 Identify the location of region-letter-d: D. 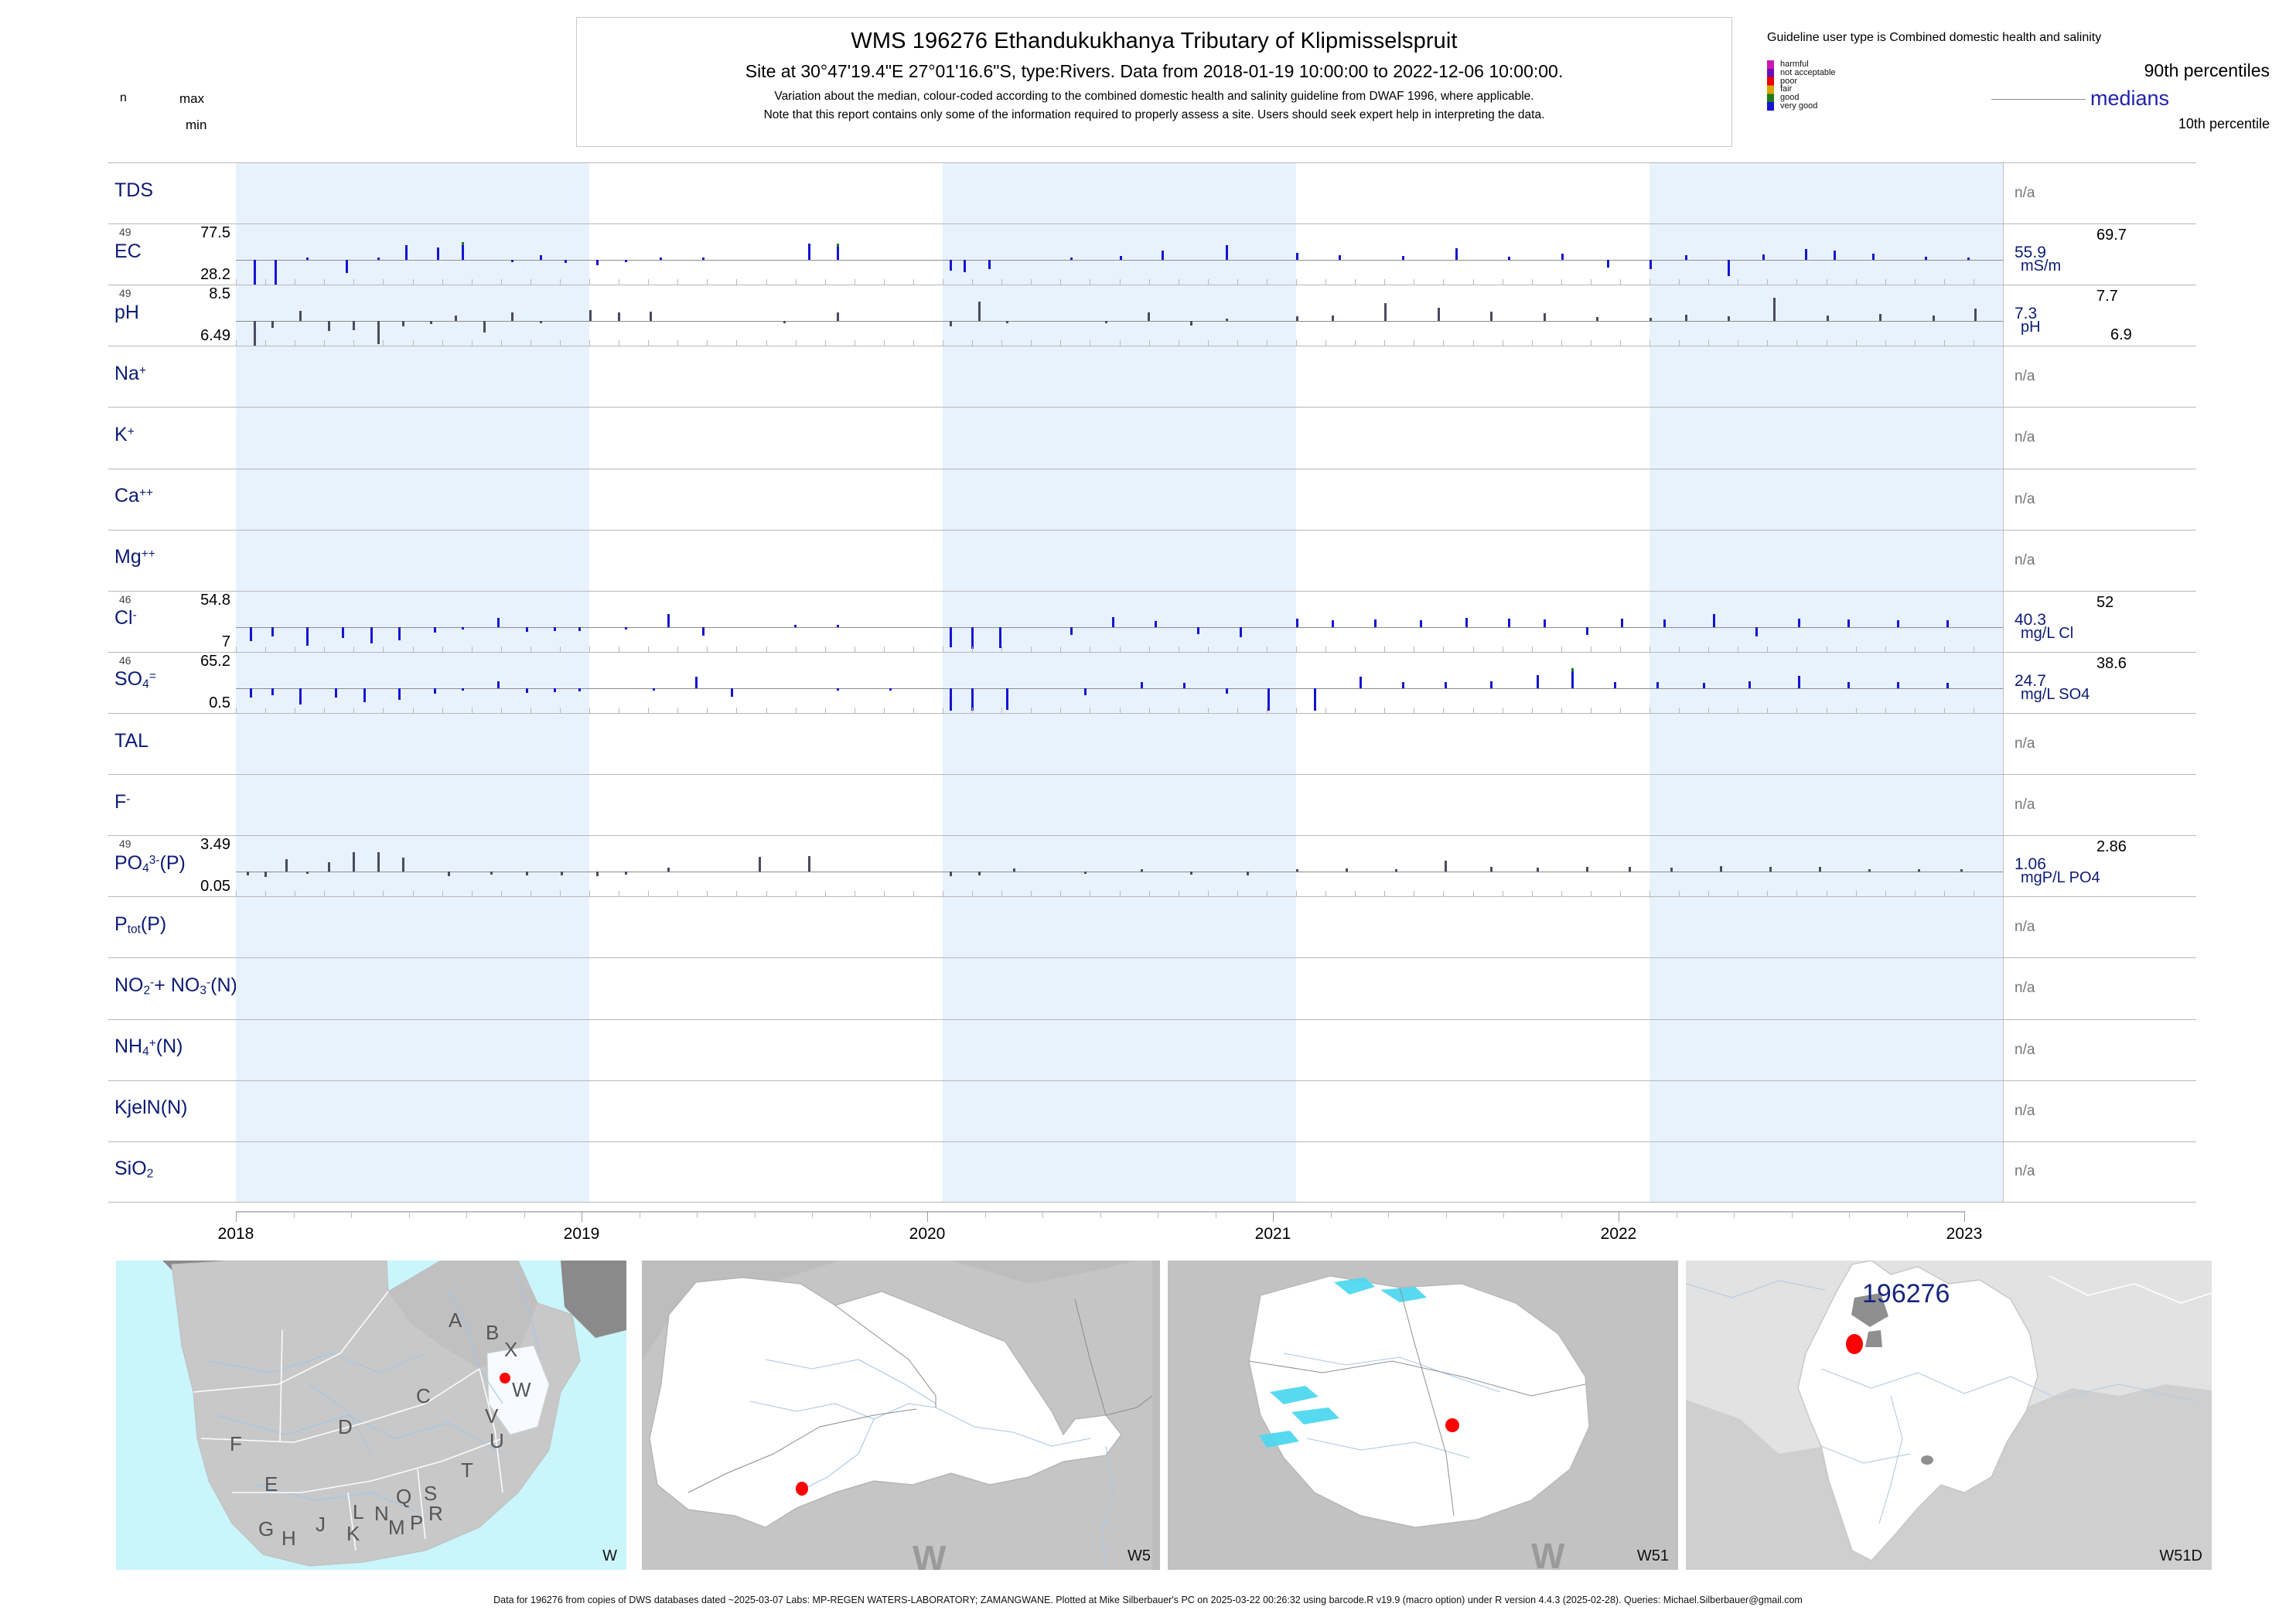
(345, 1426).